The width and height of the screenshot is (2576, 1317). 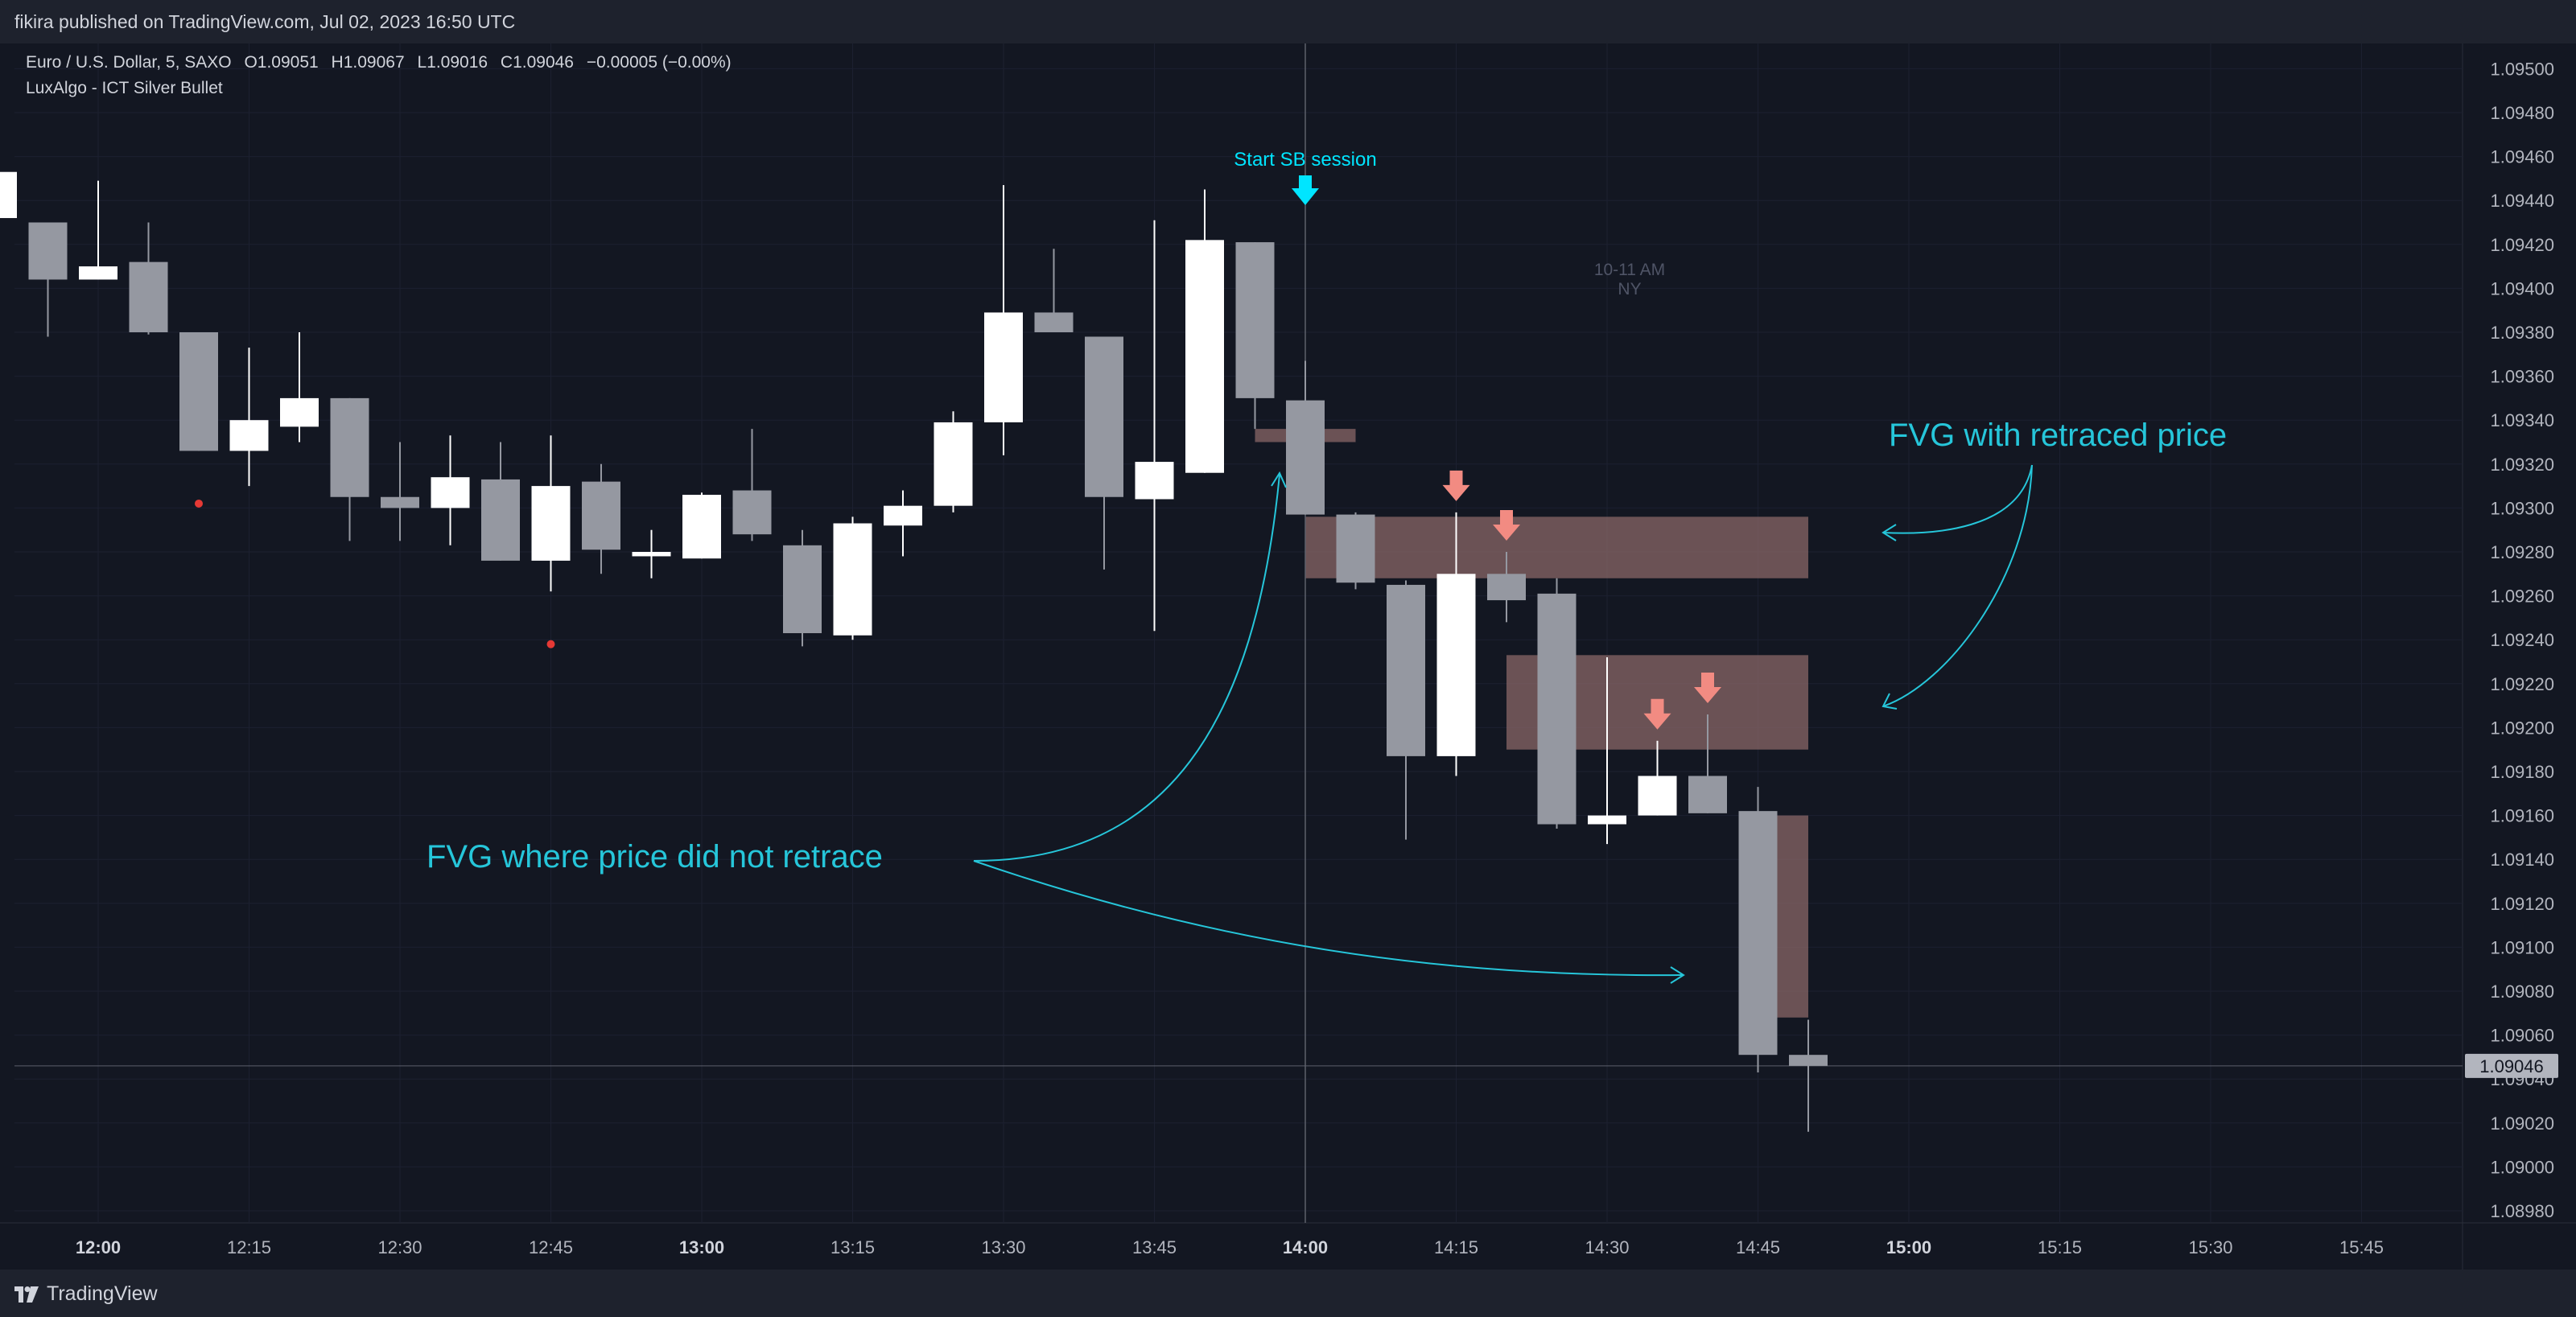 I want to click on brand-name: TradingView, so click(x=102, y=1293).